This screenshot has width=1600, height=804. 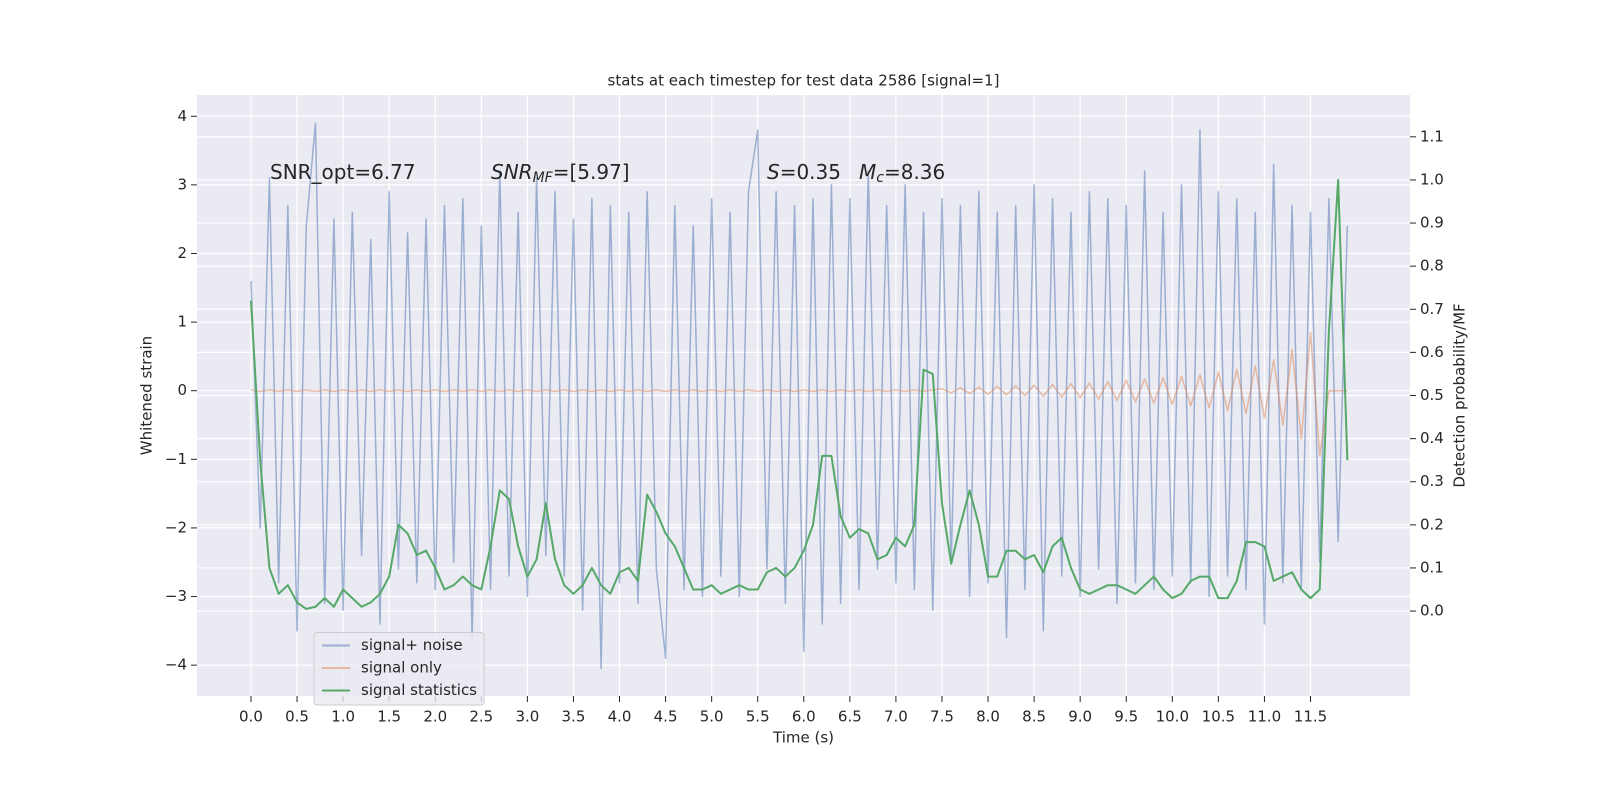 What do you see at coordinates (1432, 223) in the screenshot?
I see `y2-tick-label: 0.9` at bounding box center [1432, 223].